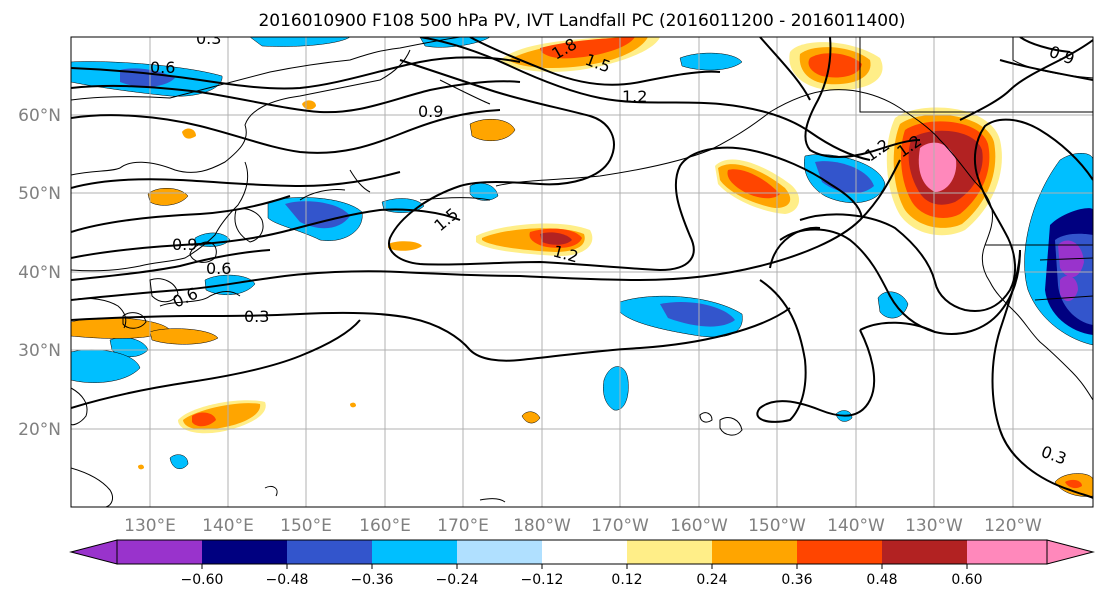 This screenshot has height=601, width=1105. What do you see at coordinates (39, 194) in the screenshot?
I see `lat-label-50n: 50°N` at bounding box center [39, 194].